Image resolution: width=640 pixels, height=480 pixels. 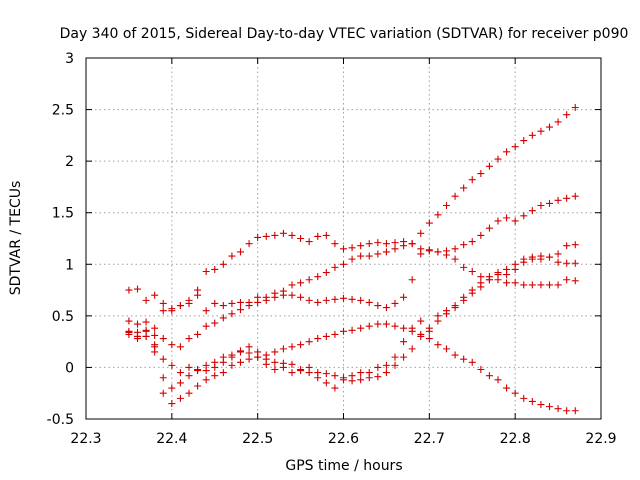 What do you see at coordinates (69, 368) in the screenshot?
I see `y-tick-label: 0` at bounding box center [69, 368].